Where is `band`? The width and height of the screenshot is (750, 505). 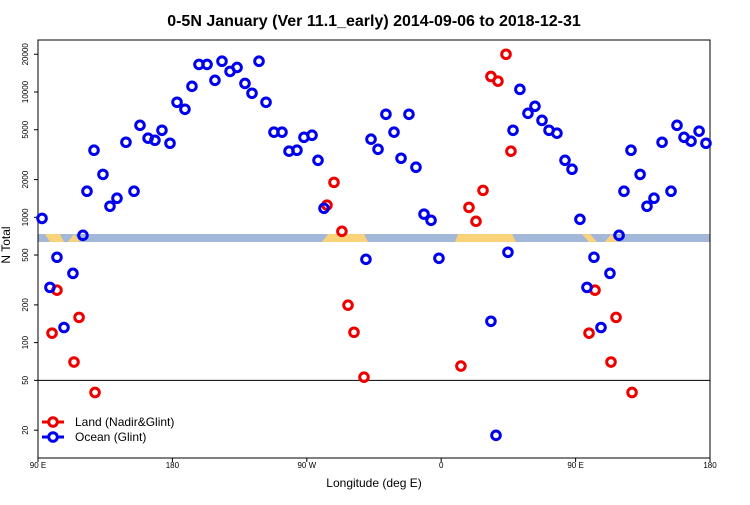
band is located at coordinates (374, 238).